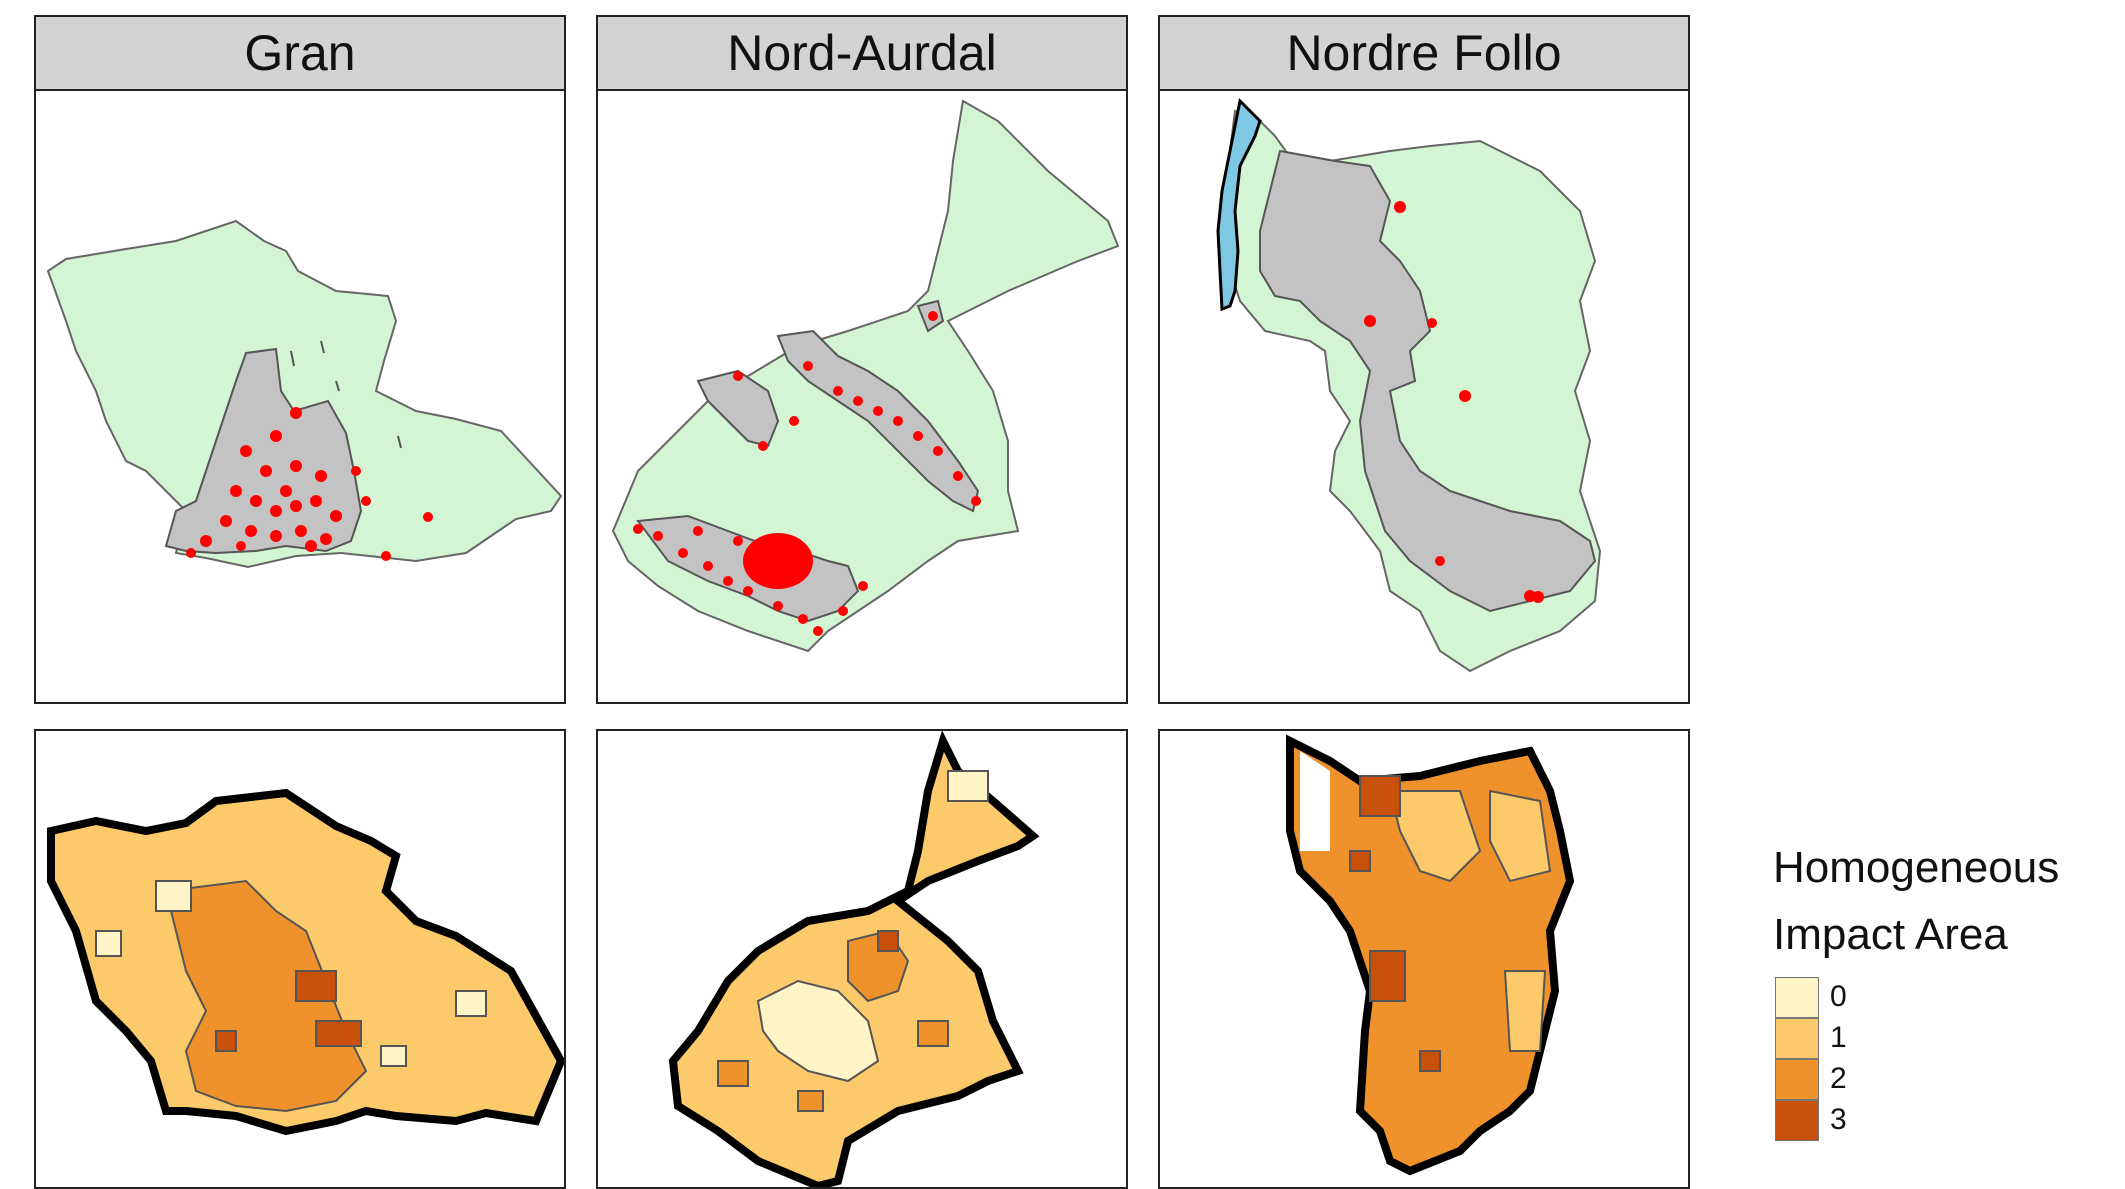  I want to click on built-area, so click(1428, 381).